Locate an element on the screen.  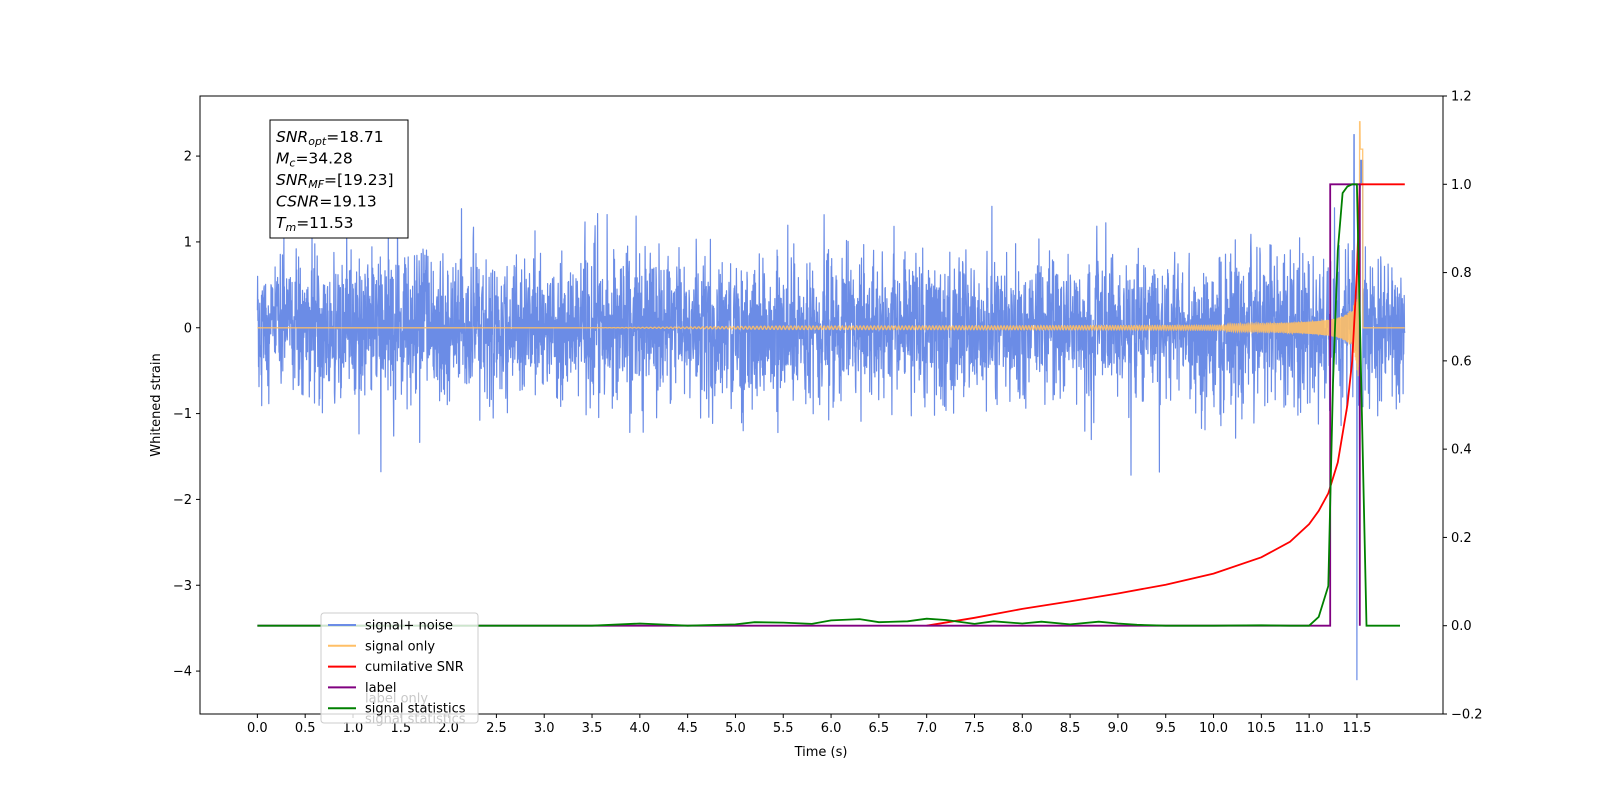
legend-frame is located at coordinates (399, 668).